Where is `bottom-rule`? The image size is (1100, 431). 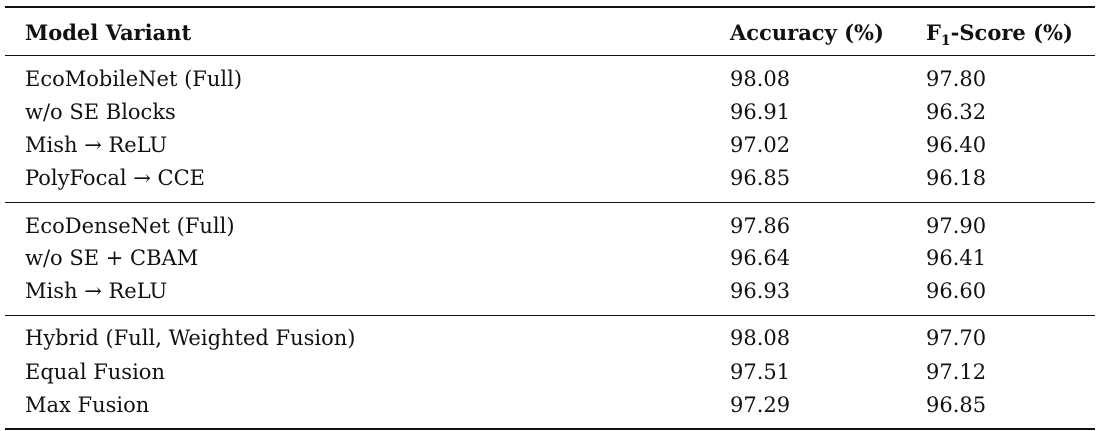 bottom-rule is located at coordinates (550, 429).